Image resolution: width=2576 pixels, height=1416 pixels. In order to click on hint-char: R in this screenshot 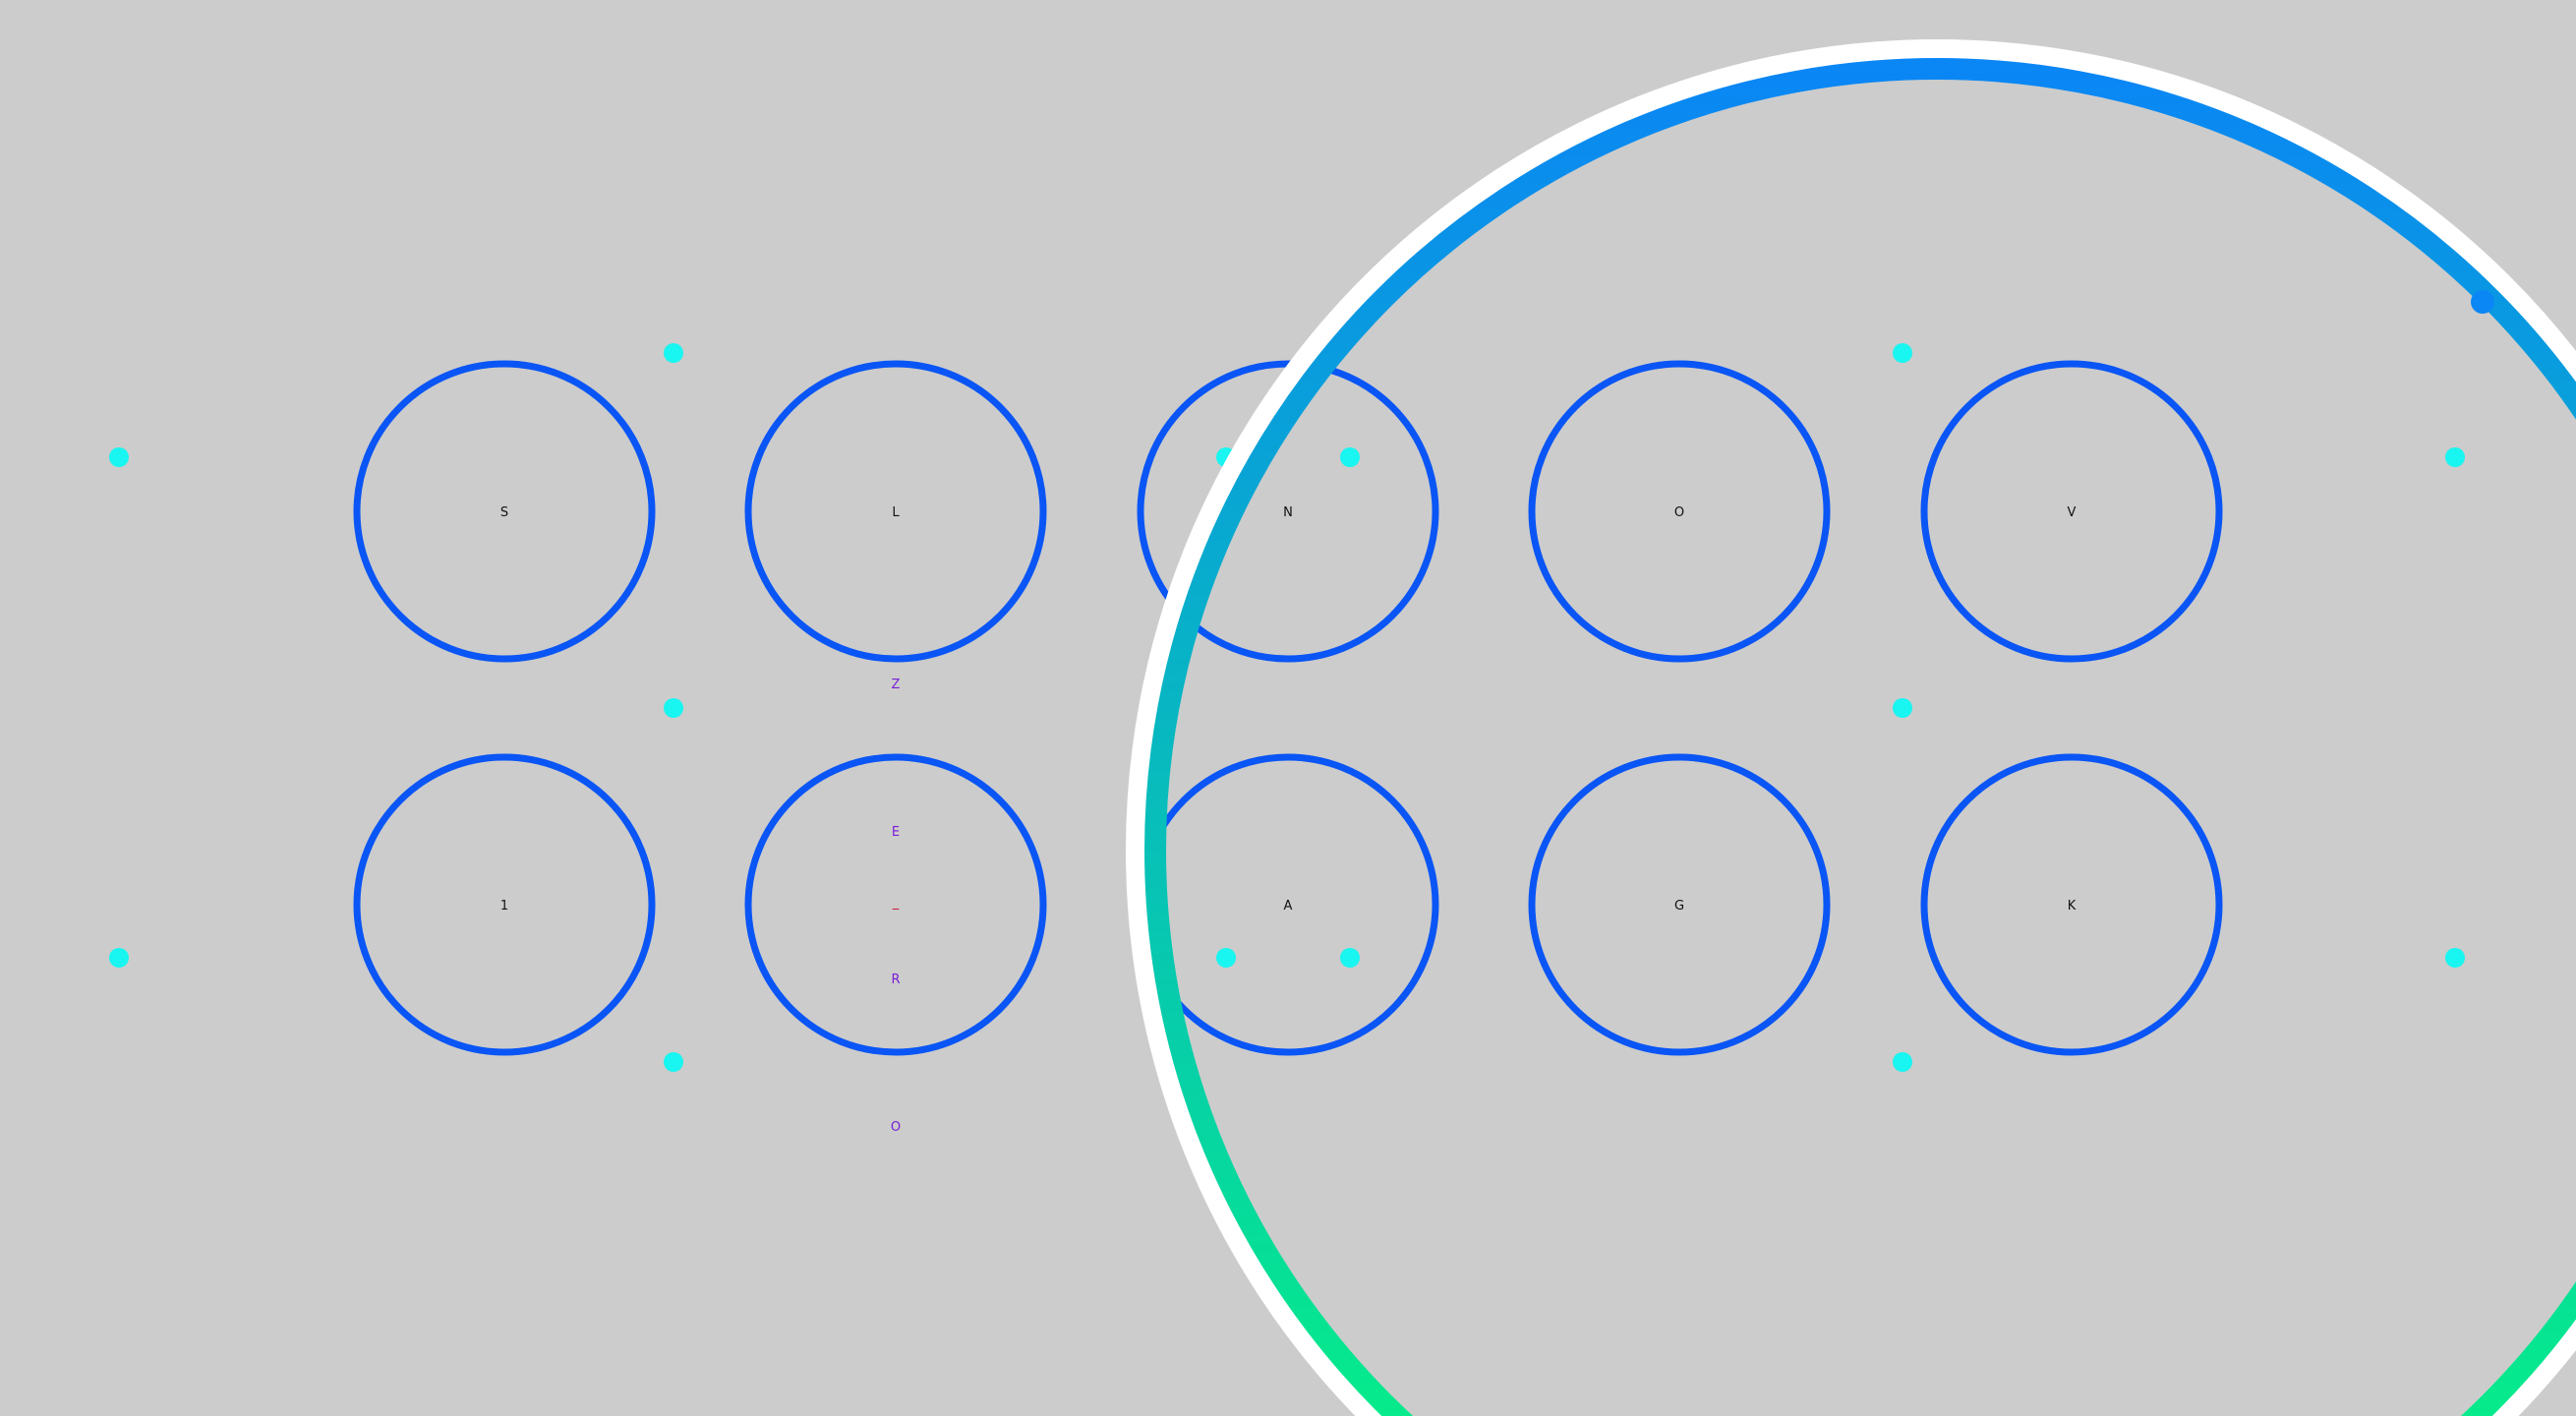, I will do `click(895, 980)`.